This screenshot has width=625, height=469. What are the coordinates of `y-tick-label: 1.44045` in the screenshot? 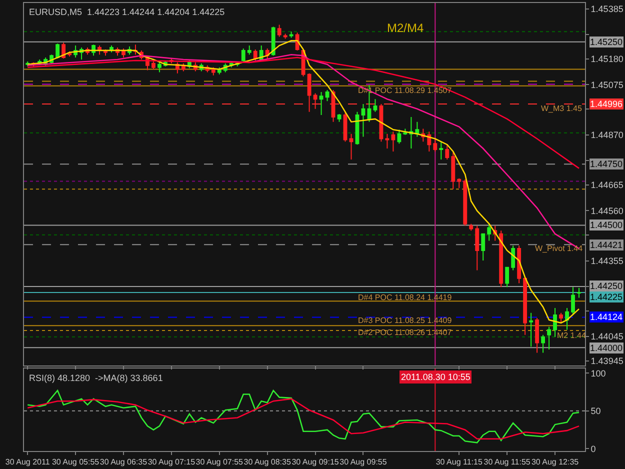 It's located at (607, 337).